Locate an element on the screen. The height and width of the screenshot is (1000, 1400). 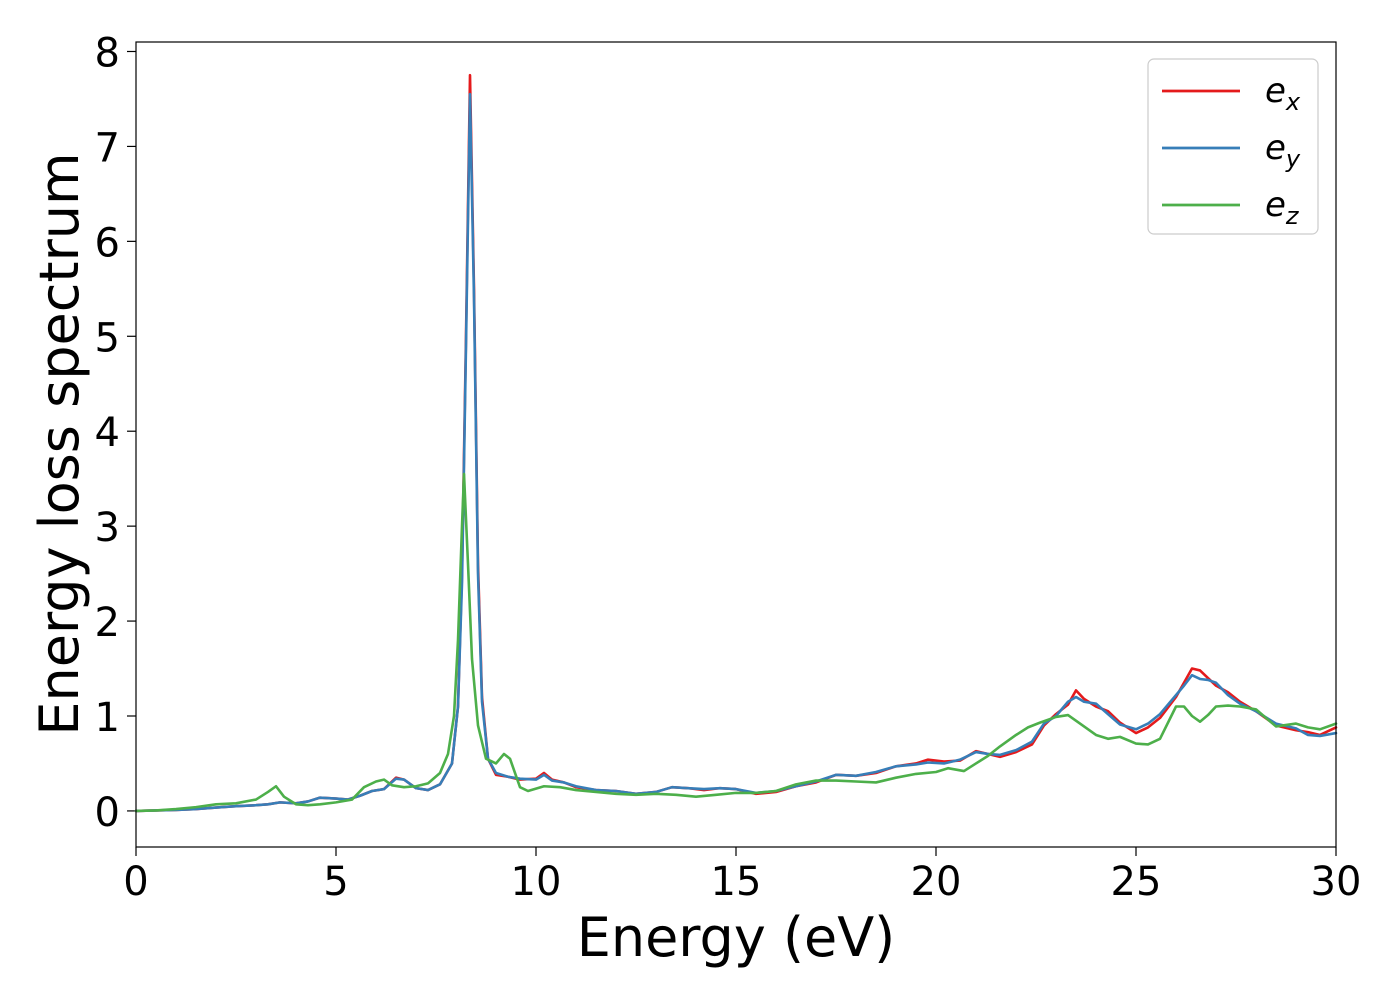
legend-label-e-x: ex is located at coordinates (1283, 93).